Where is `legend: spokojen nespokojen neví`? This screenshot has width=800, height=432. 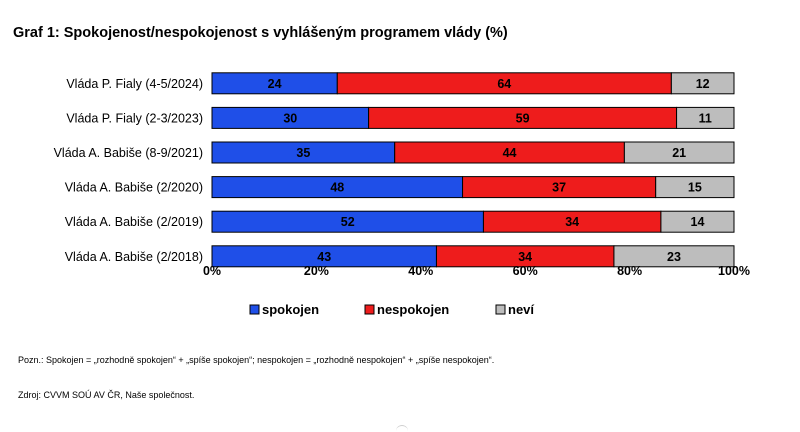
legend: spokojen nespokojen neví is located at coordinates (391, 309).